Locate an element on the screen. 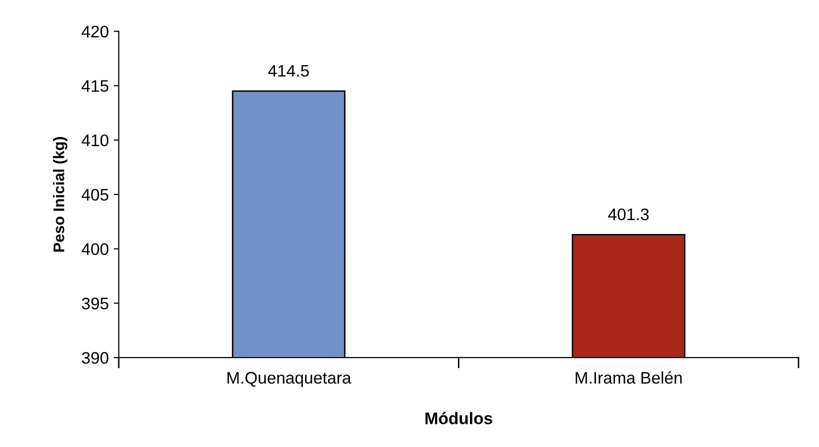 The image size is (819, 447). x-tick-label: M.Quenaquetara is located at coordinates (290, 380).